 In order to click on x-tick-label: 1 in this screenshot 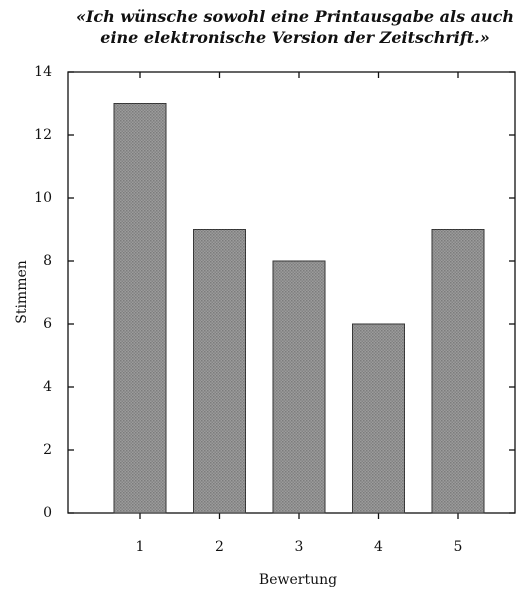, I will do `click(140, 547)`.